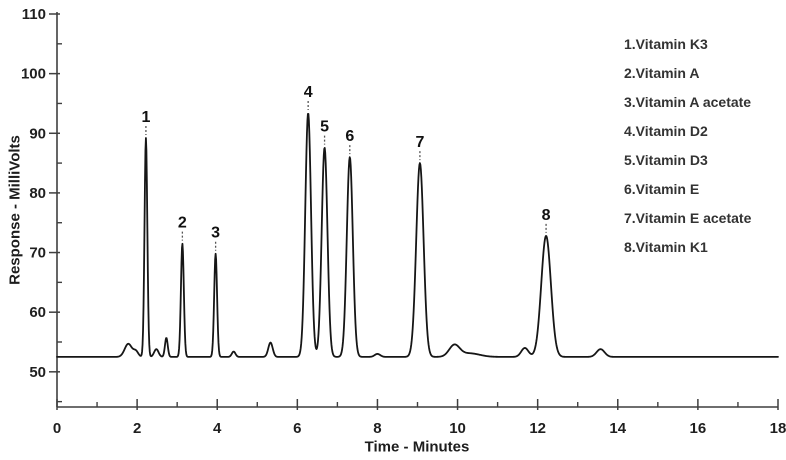 Image resolution: width=786 pixels, height=460 pixels. I want to click on x-tick-label: 8, so click(377, 428).